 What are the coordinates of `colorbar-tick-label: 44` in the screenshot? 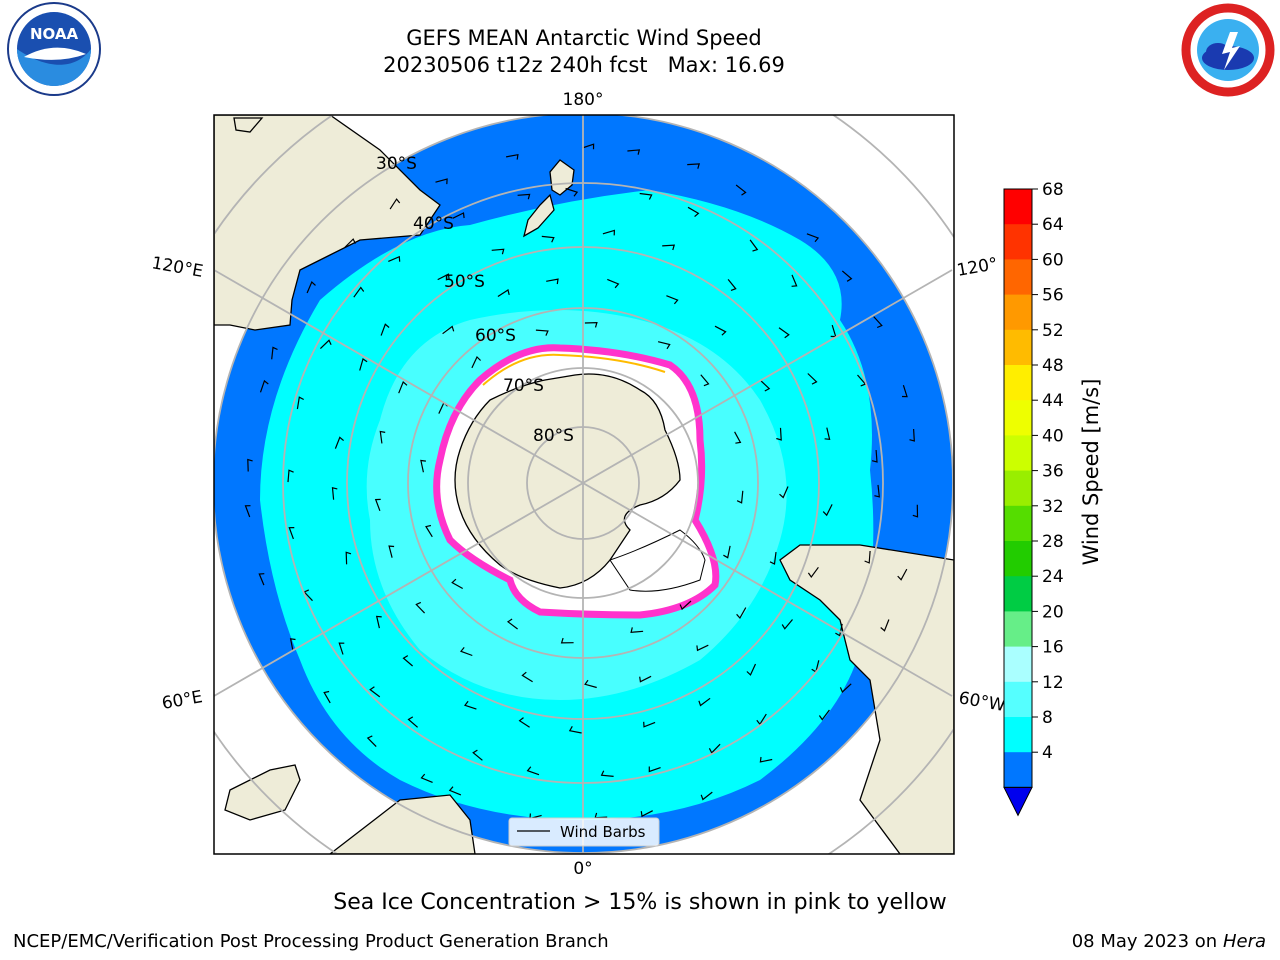 It's located at (1053, 401).